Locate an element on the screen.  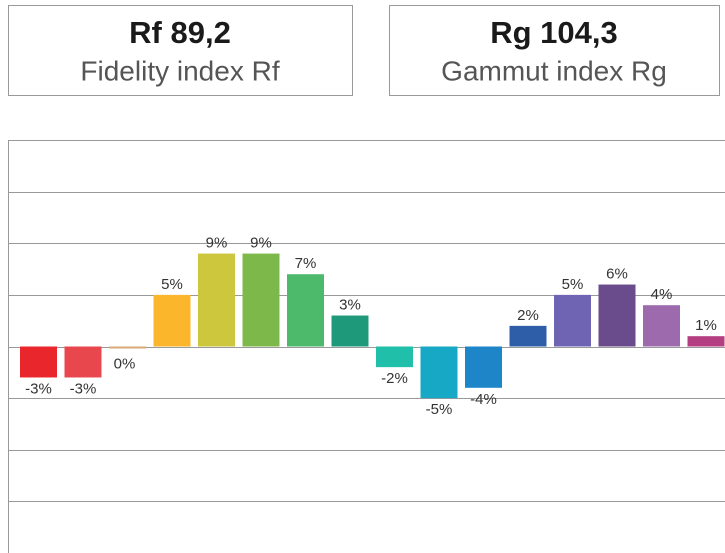
value-label: 1% is located at coordinates (706, 325).